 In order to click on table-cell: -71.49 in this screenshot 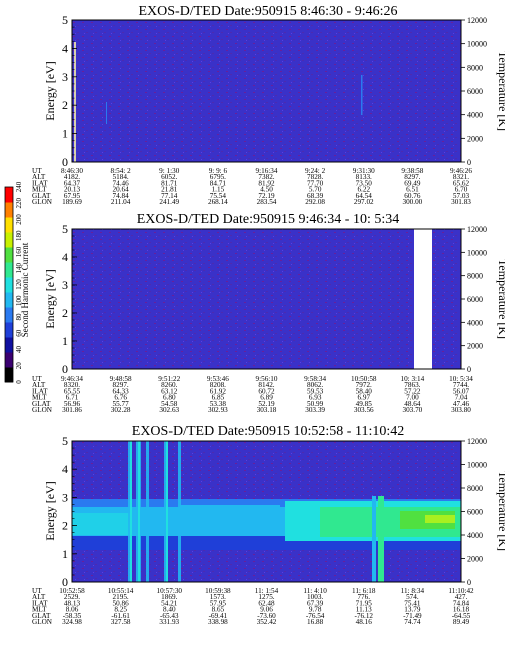, I will do `click(412, 616)`.